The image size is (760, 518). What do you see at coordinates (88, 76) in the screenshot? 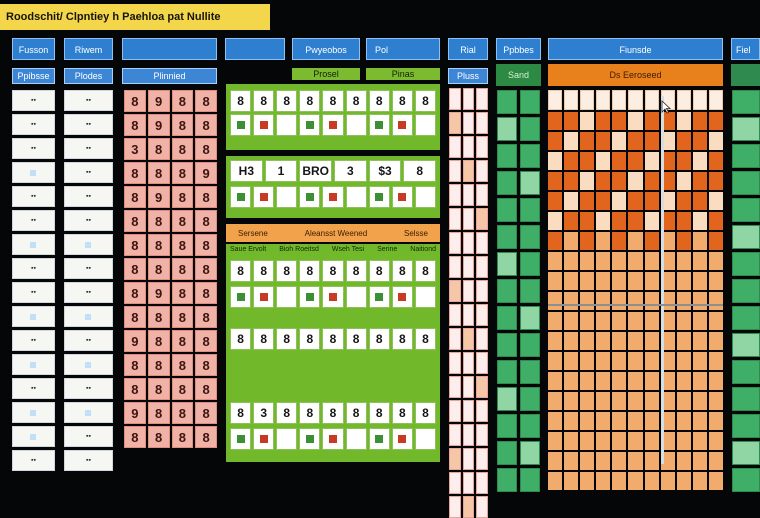
I see `column-subheader-c2: Plodes` at bounding box center [88, 76].